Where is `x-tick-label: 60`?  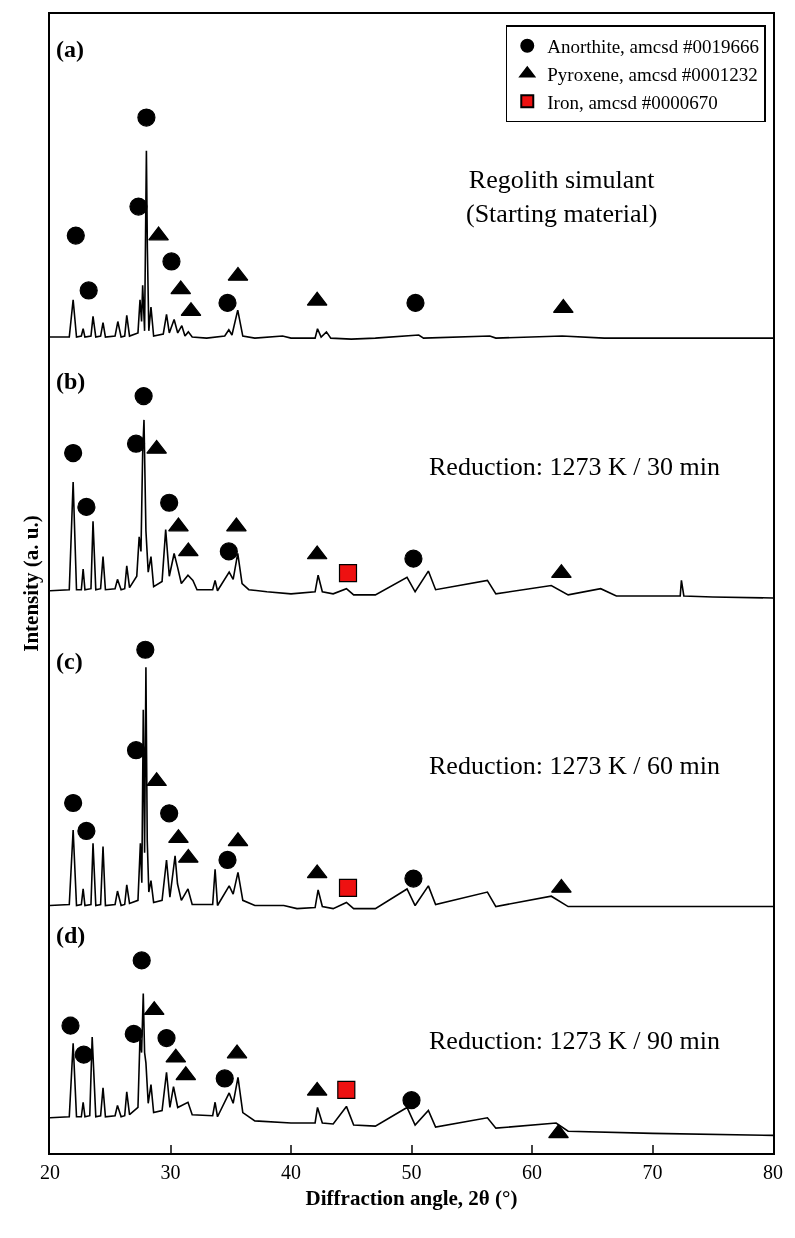
x-tick-label: 60 is located at coordinates (532, 1172).